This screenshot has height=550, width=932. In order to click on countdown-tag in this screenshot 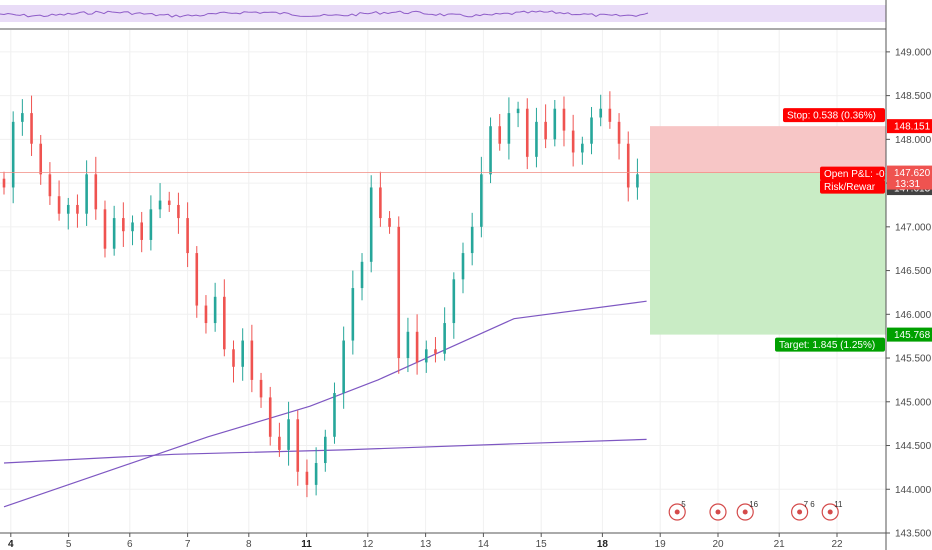, I will do `click(909, 183)`.